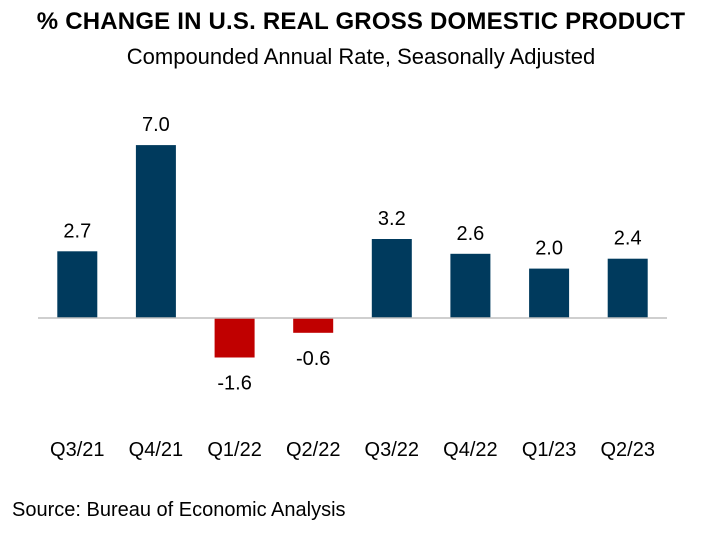 The height and width of the screenshot is (539, 722). What do you see at coordinates (549, 450) in the screenshot?
I see `x-tick-label: Q1/23` at bounding box center [549, 450].